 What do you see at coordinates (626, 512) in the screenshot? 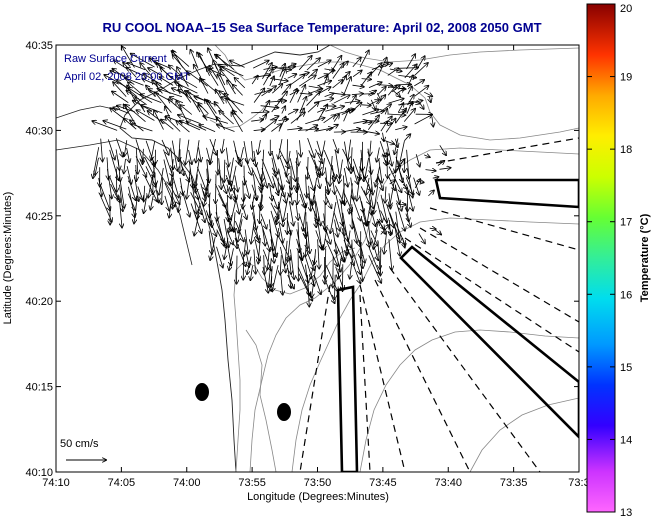
I see `colorbar-tick-label: 13` at bounding box center [626, 512].